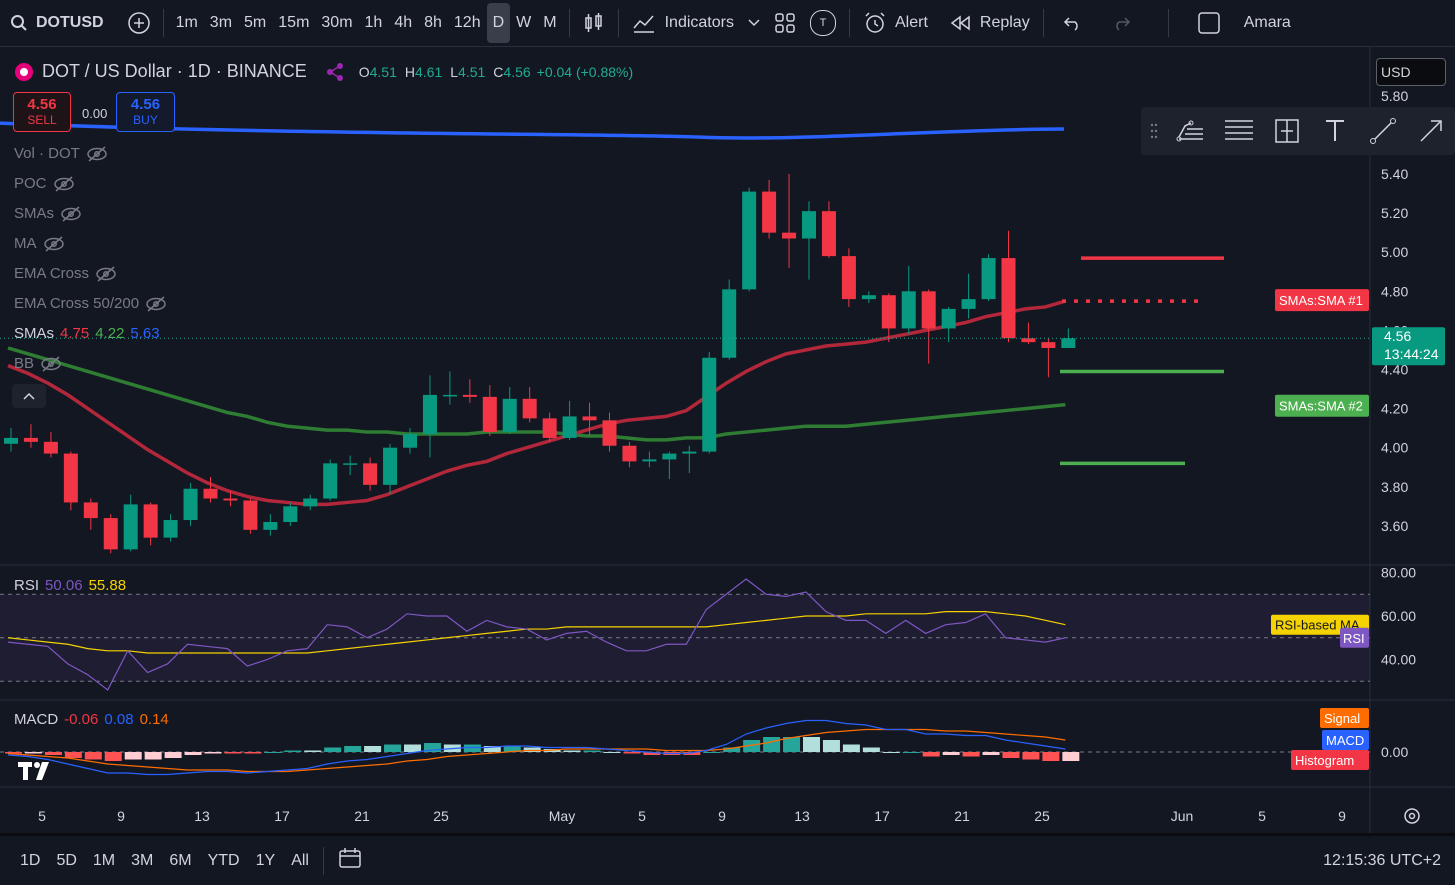  I want to click on user-label: Amara, so click(1267, 22).